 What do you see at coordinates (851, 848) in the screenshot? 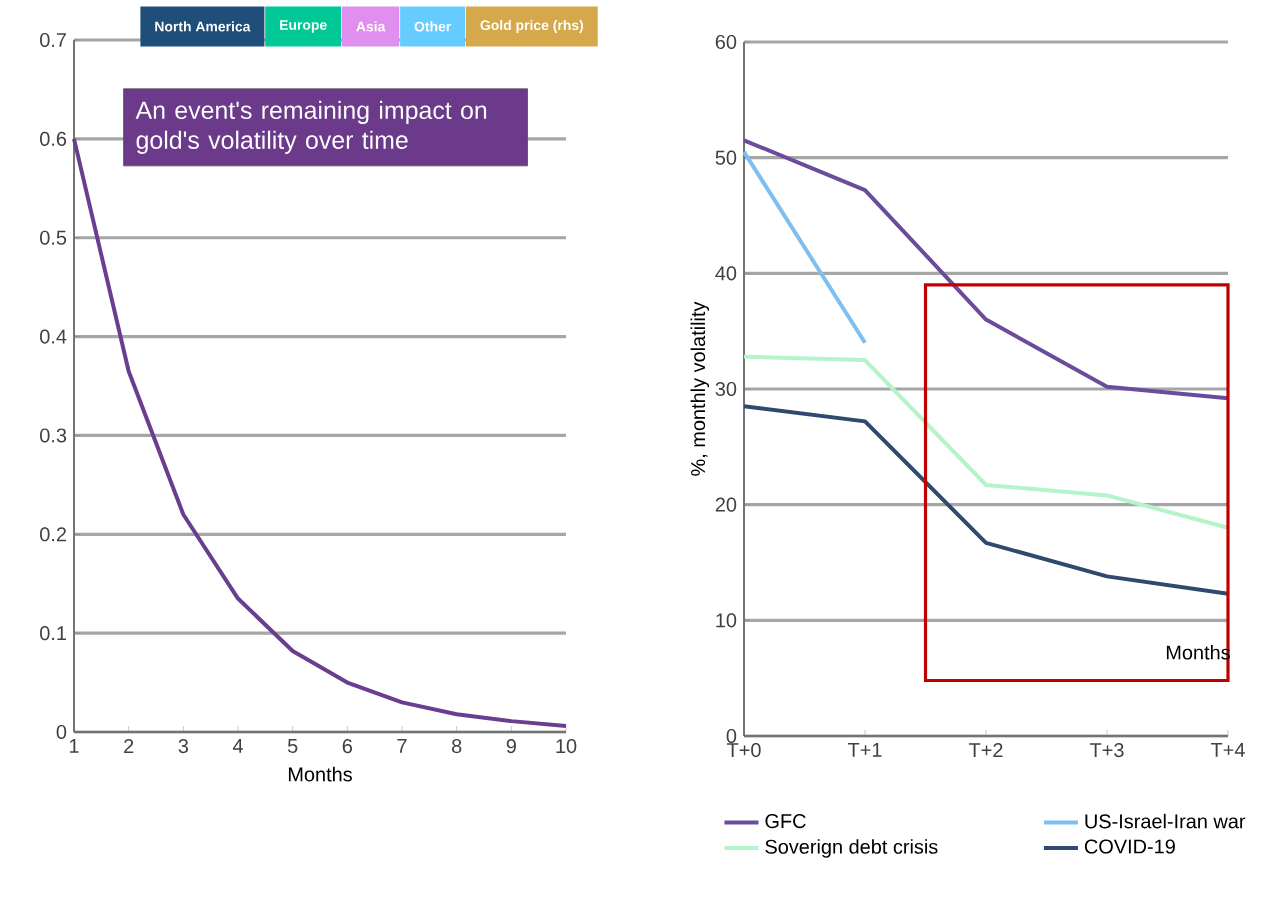
I see `legend-label: Soverign debt crisis` at bounding box center [851, 848].